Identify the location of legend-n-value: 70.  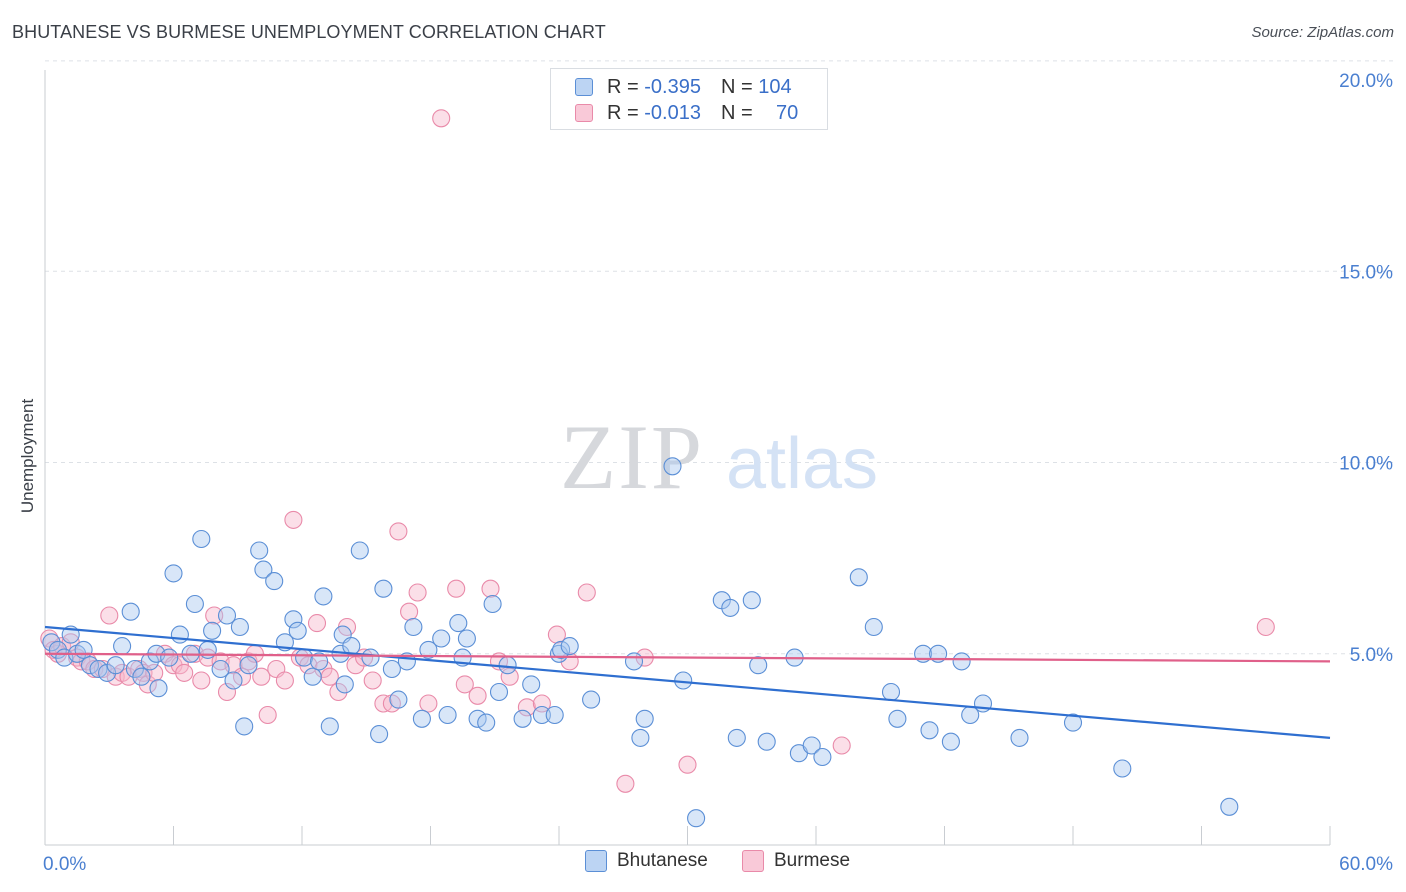
(787, 112).